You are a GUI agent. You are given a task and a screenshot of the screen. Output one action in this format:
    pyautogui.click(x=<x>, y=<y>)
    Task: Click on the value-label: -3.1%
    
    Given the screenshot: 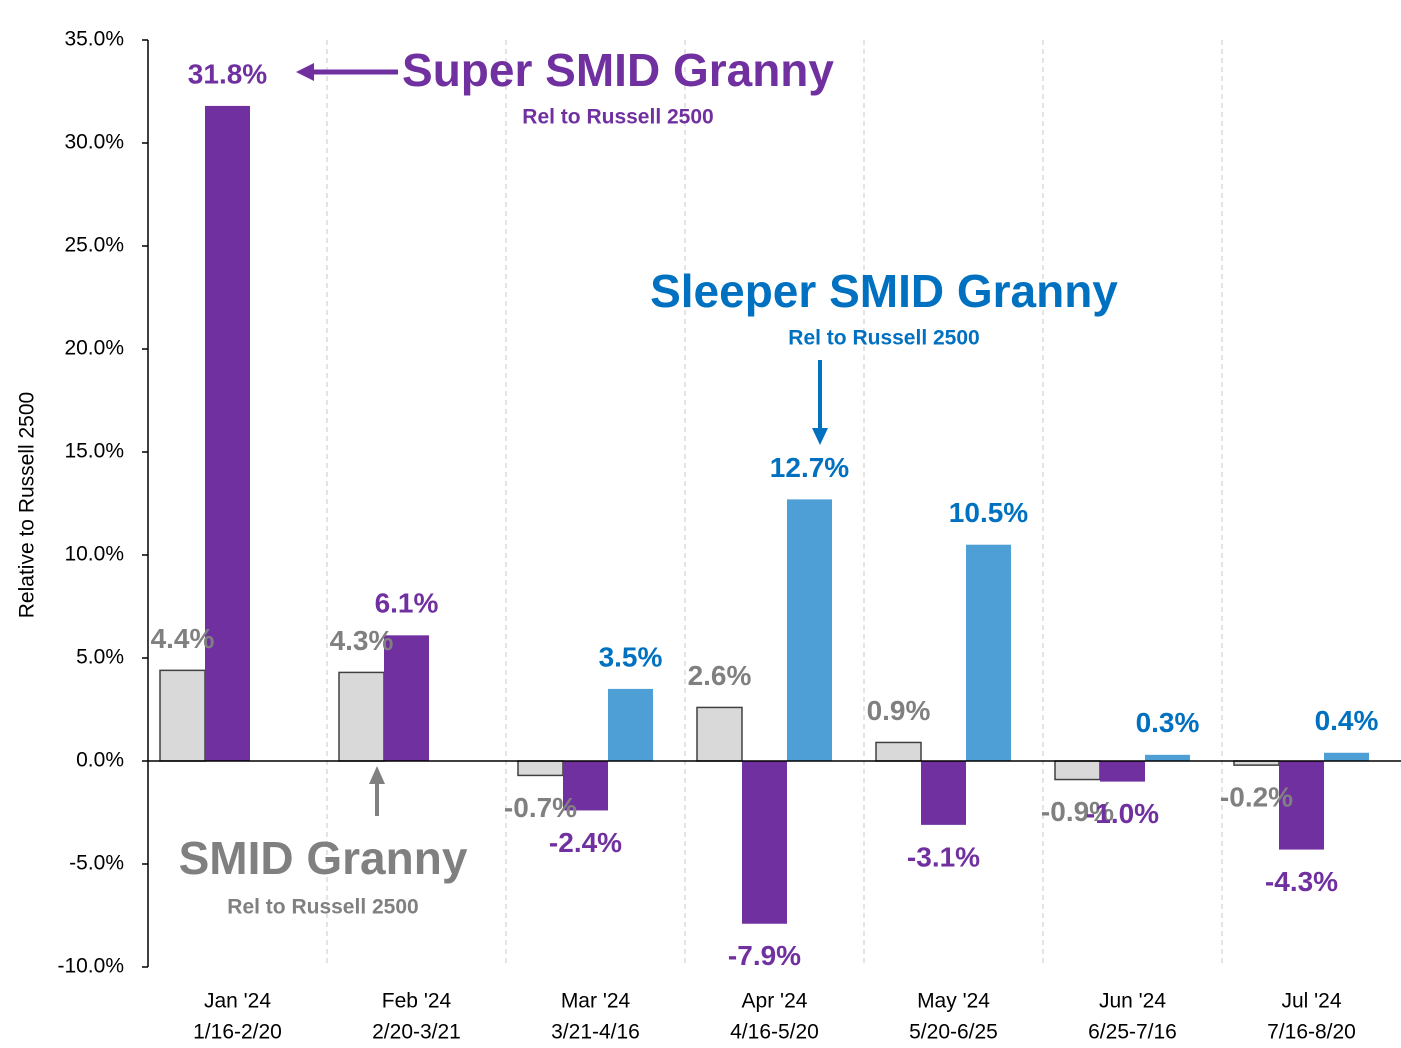 What is the action you would take?
    pyautogui.click(x=943, y=856)
    